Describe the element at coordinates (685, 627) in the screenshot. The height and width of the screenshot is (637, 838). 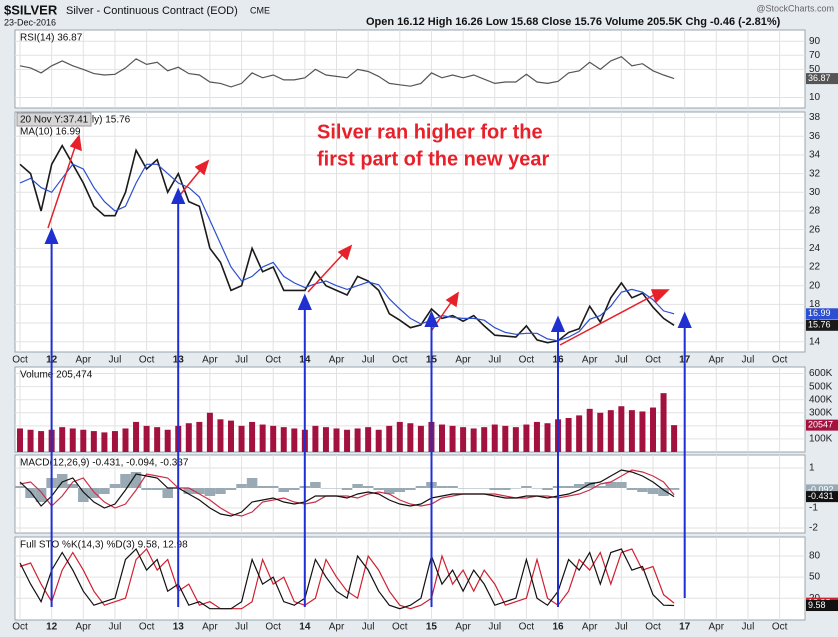
I see `x-tick-label: 17` at that location.